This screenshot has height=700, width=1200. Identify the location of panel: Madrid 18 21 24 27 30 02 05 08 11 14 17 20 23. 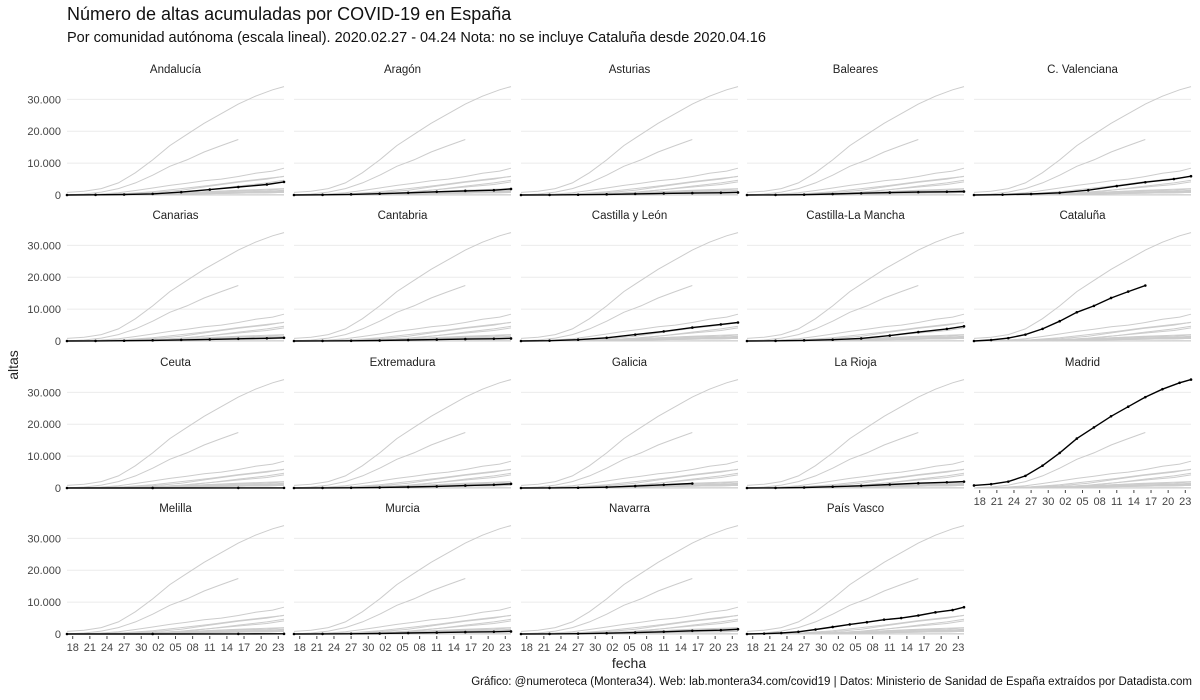
(1082, 432).